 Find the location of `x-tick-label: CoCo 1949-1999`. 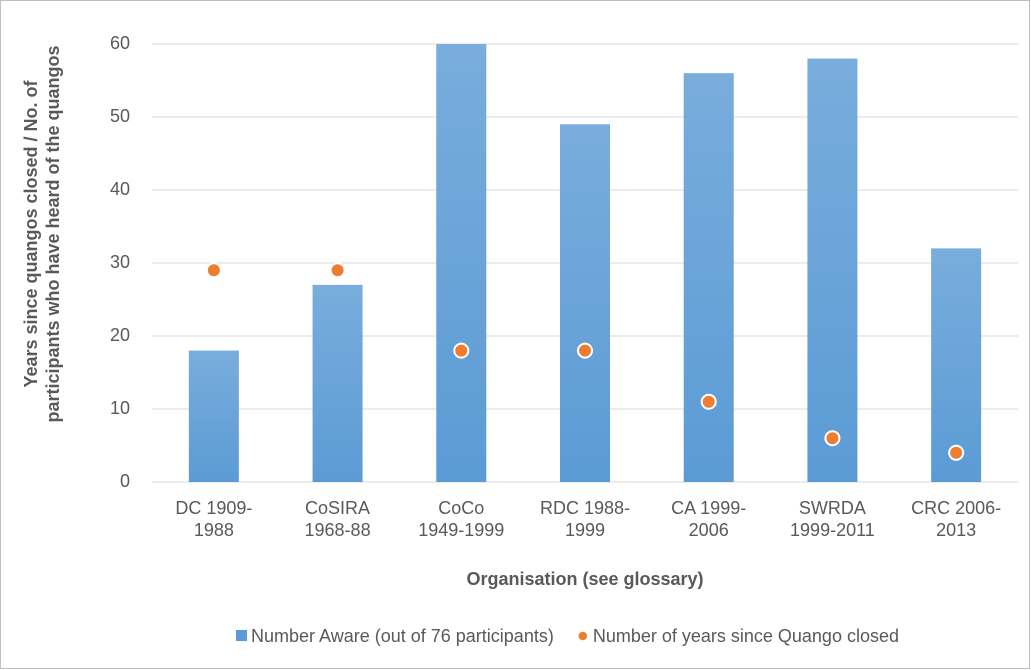

x-tick-label: CoCo 1949-1999 is located at coordinates (461, 519).